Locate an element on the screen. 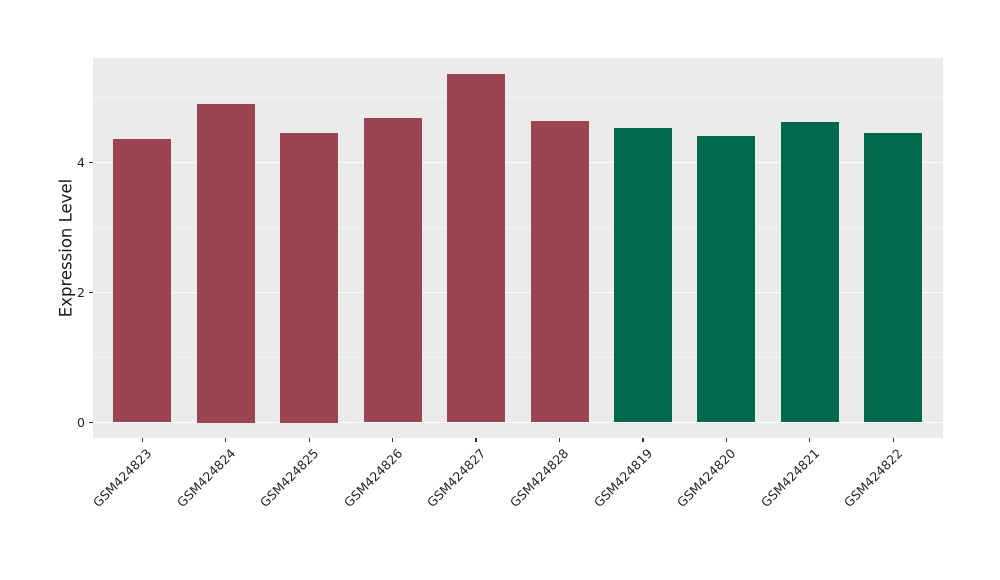  x-tick-label: GSM424819 is located at coordinates (623, 478).